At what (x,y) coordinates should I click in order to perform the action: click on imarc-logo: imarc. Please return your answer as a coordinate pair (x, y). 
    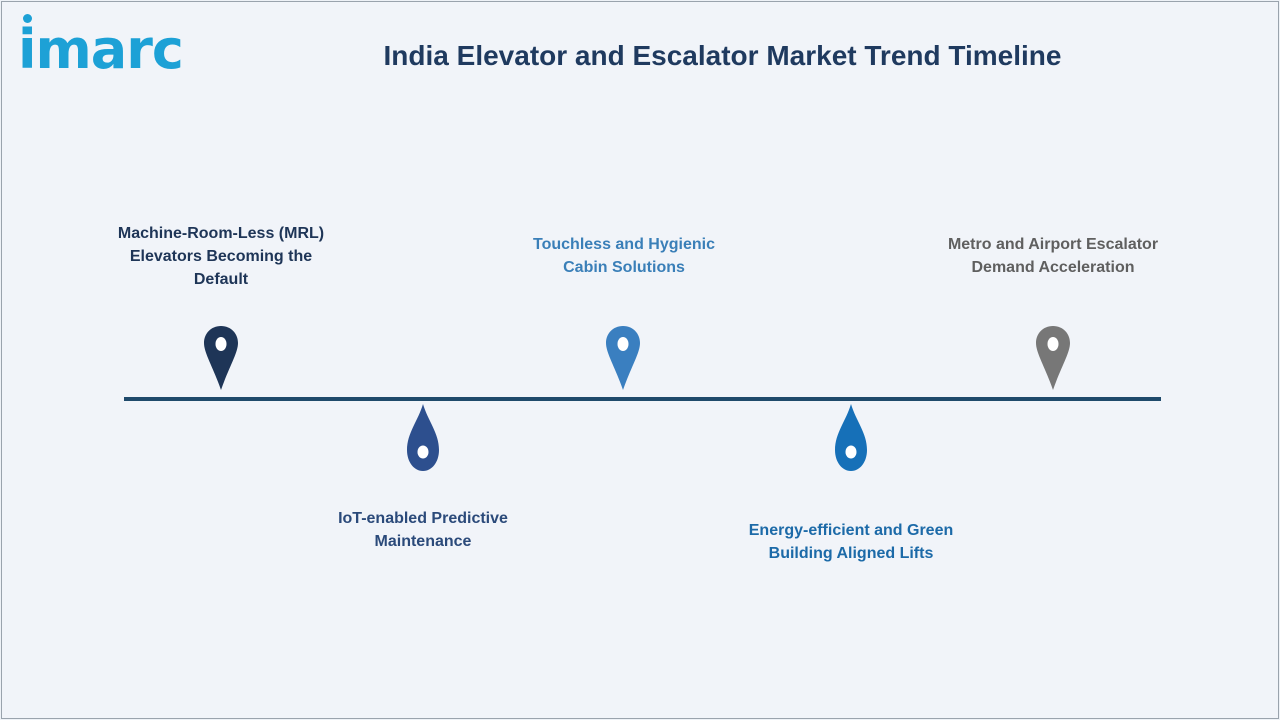
    Looking at the image, I should click on (113, 48).